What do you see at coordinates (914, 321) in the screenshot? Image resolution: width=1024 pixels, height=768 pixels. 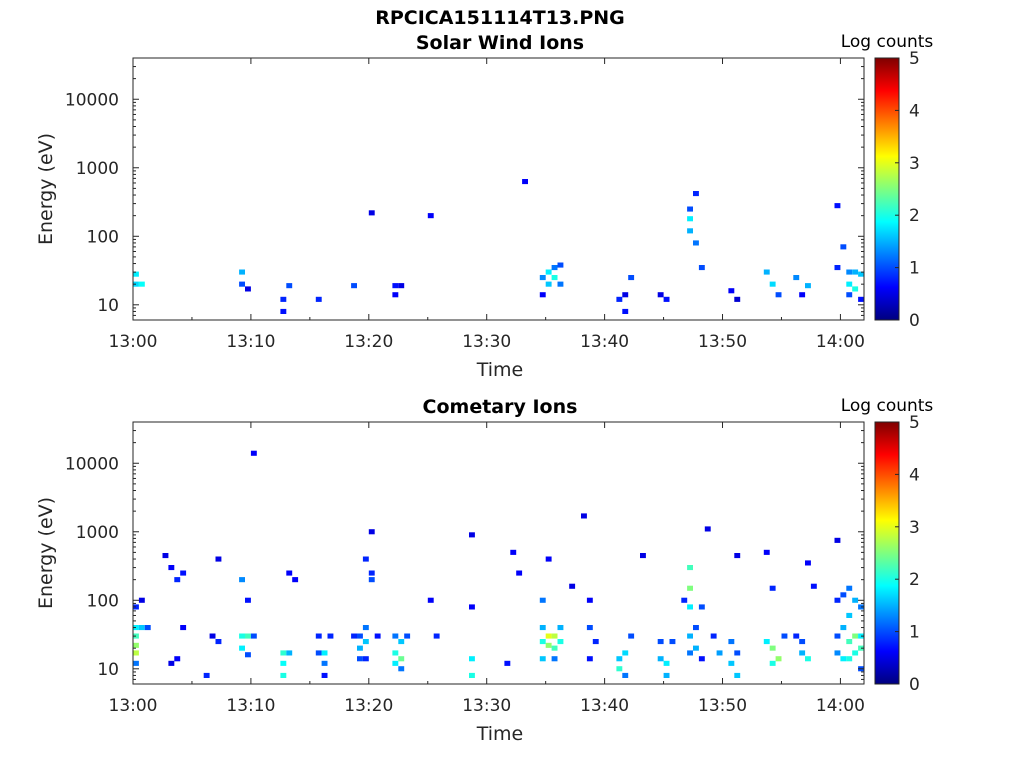 I see `colorbar-tick-label: 0` at bounding box center [914, 321].